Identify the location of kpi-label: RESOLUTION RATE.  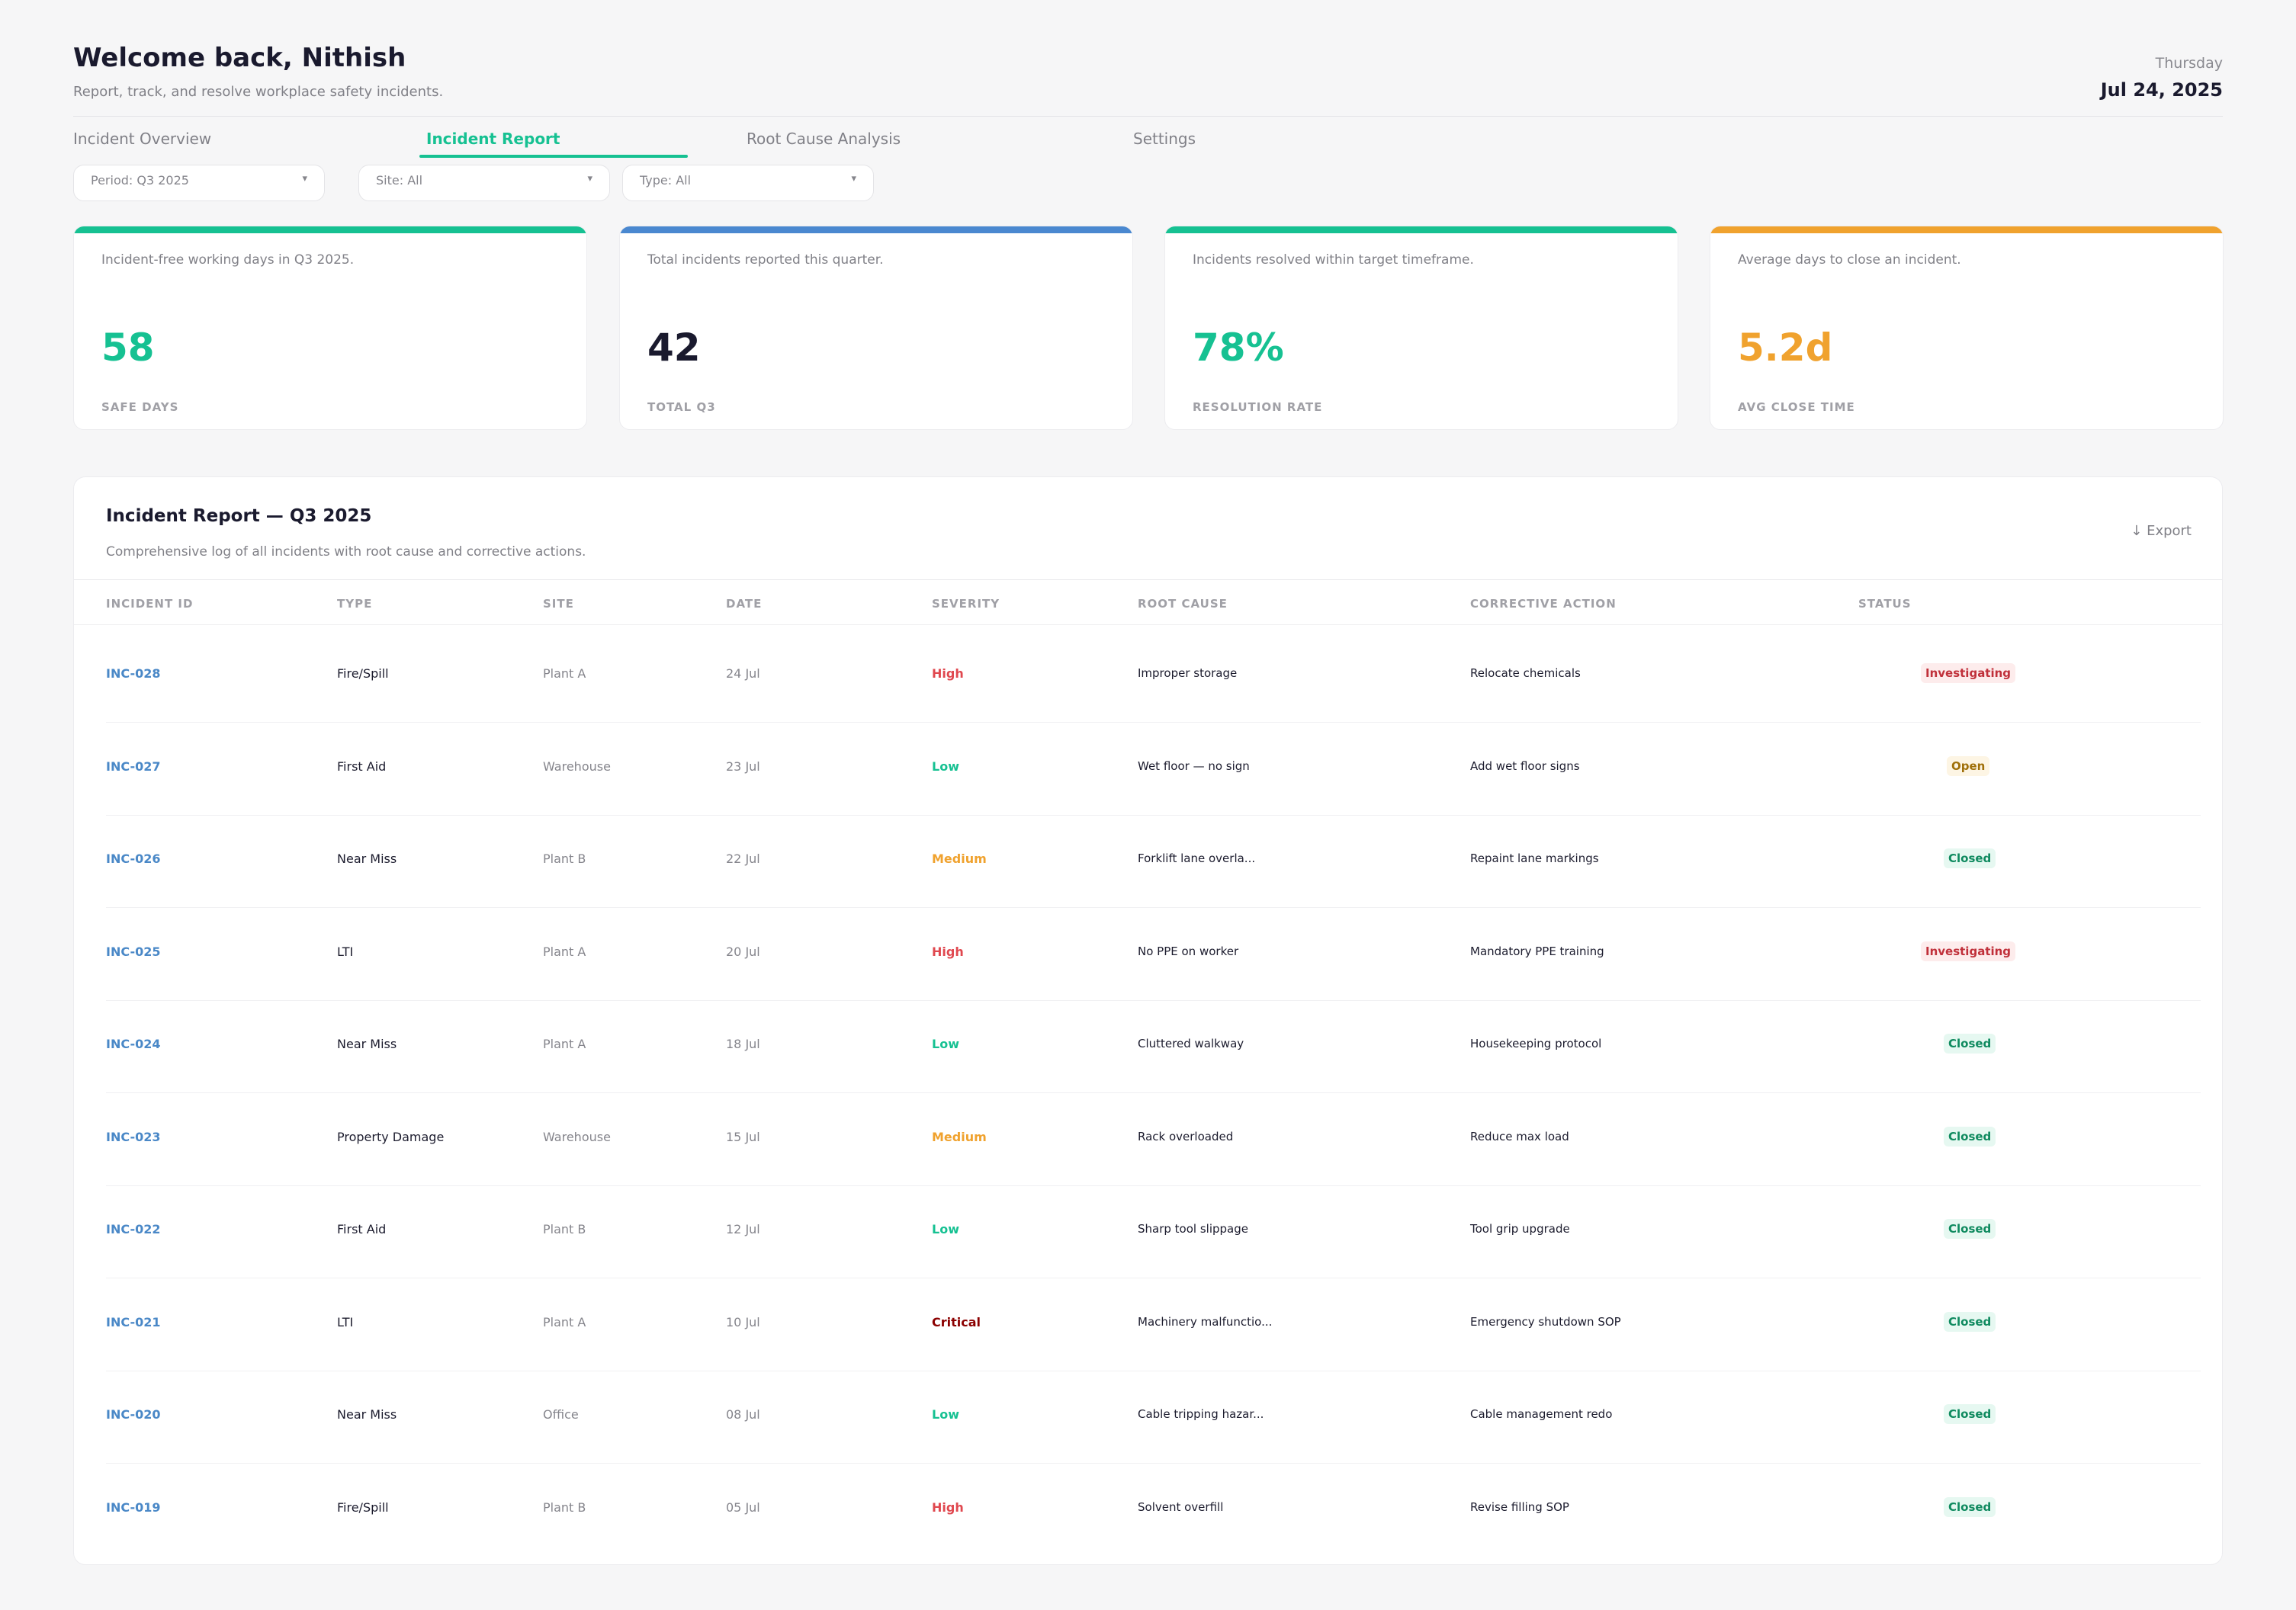
(1258, 407).